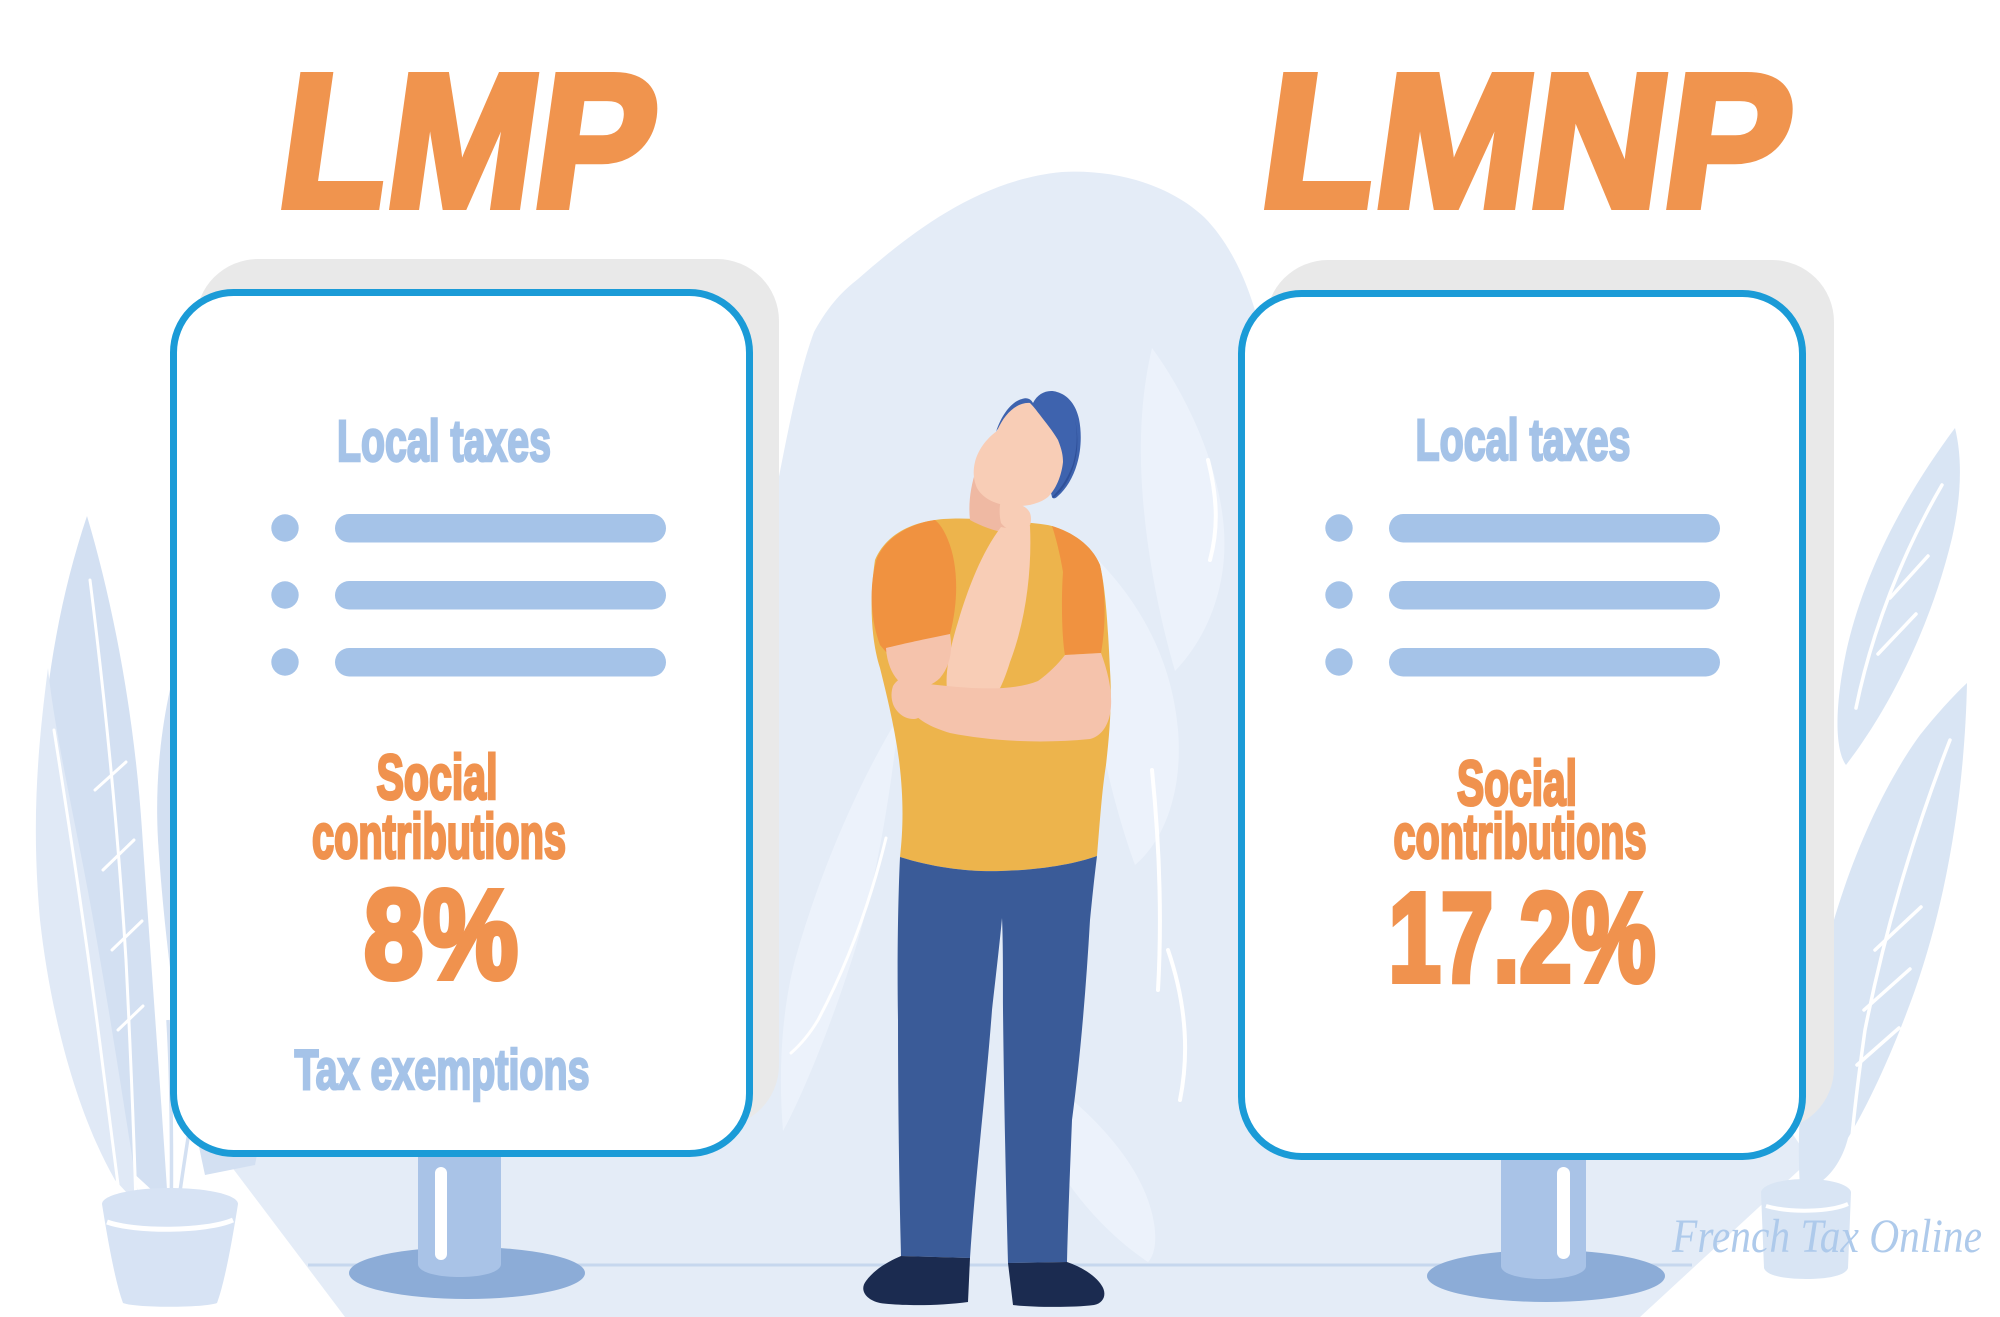  I want to click on svg-text: LMNP, so click(1528, 141).